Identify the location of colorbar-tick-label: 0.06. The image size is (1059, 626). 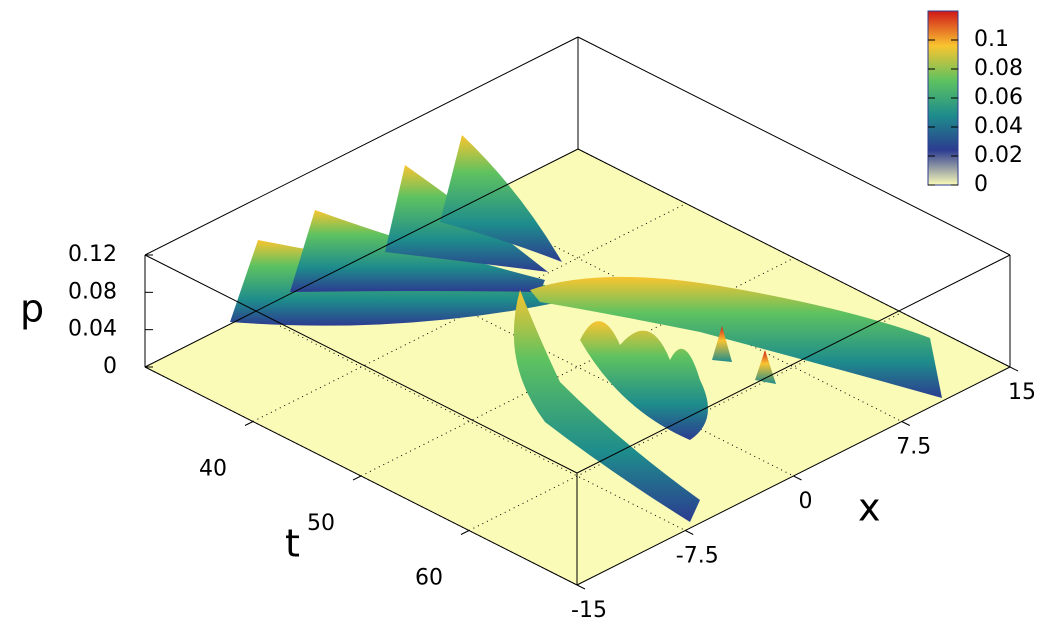
(998, 97).